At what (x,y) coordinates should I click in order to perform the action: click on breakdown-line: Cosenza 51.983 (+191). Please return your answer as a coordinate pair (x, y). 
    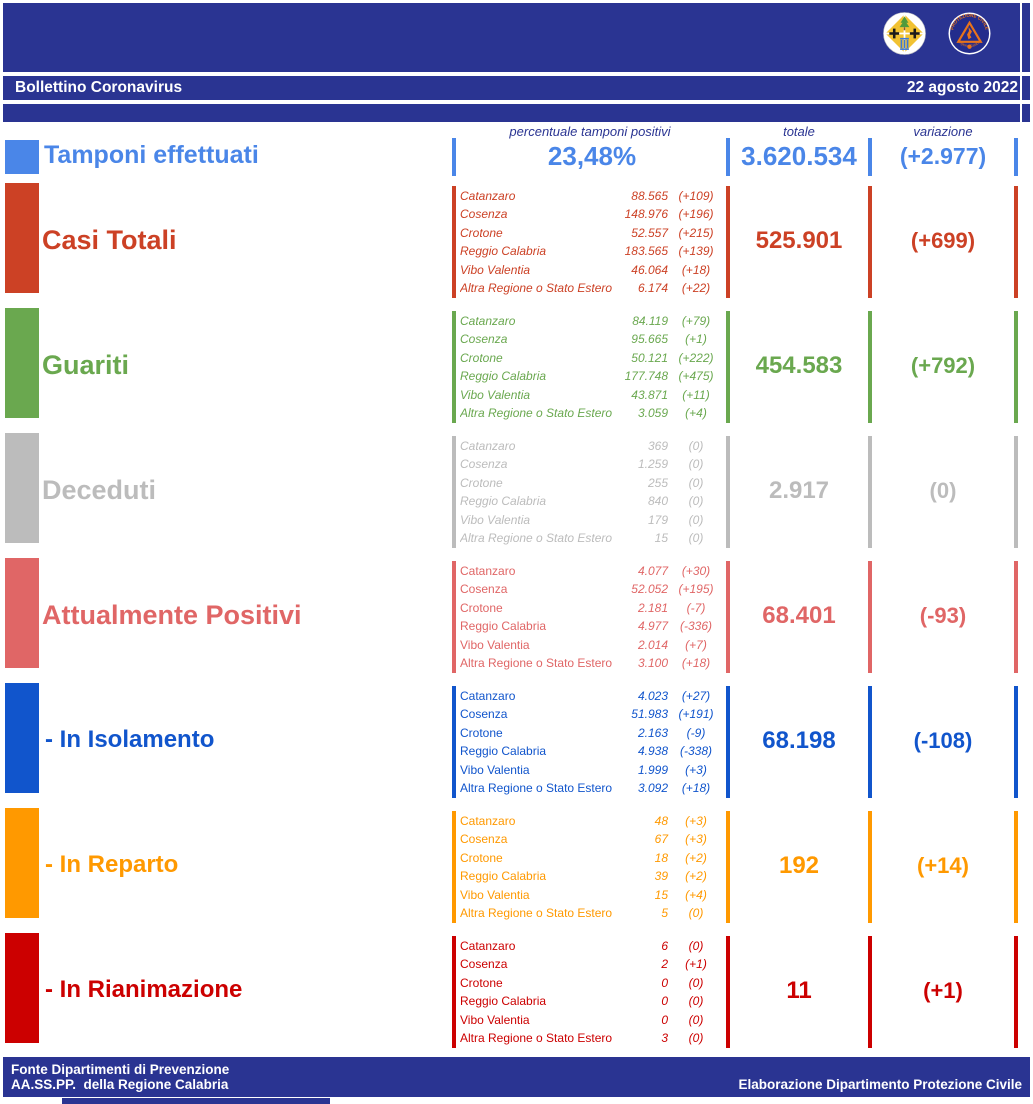
    Looking at the image, I should click on (592, 714).